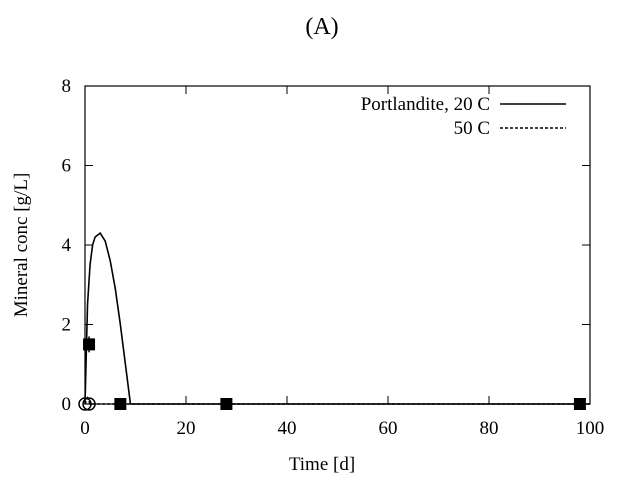 The width and height of the screenshot is (618, 486). Describe the element at coordinates (67, 166) in the screenshot. I see `y-tick-label: 6` at that location.